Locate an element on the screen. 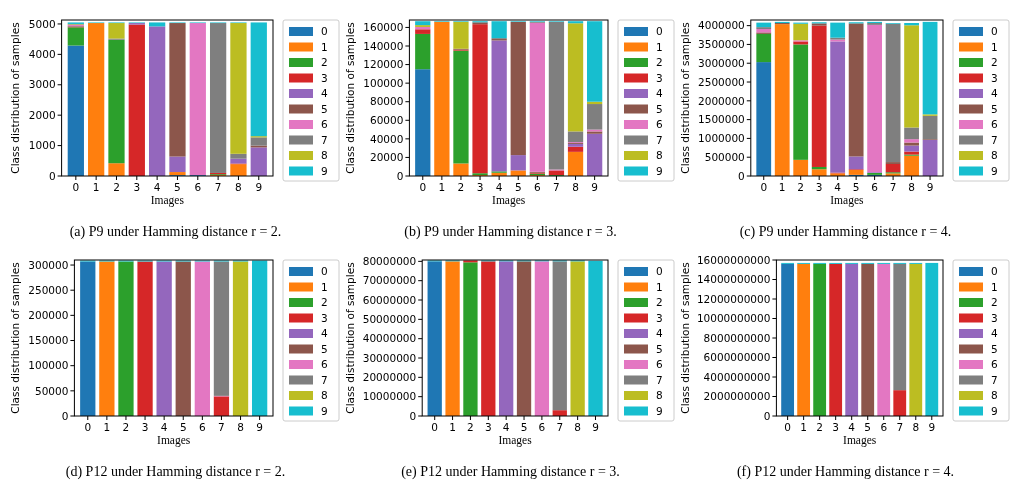 The width and height of the screenshot is (1022, 493). y-tick-label: 1500000 is located at coordinates (721, 119).